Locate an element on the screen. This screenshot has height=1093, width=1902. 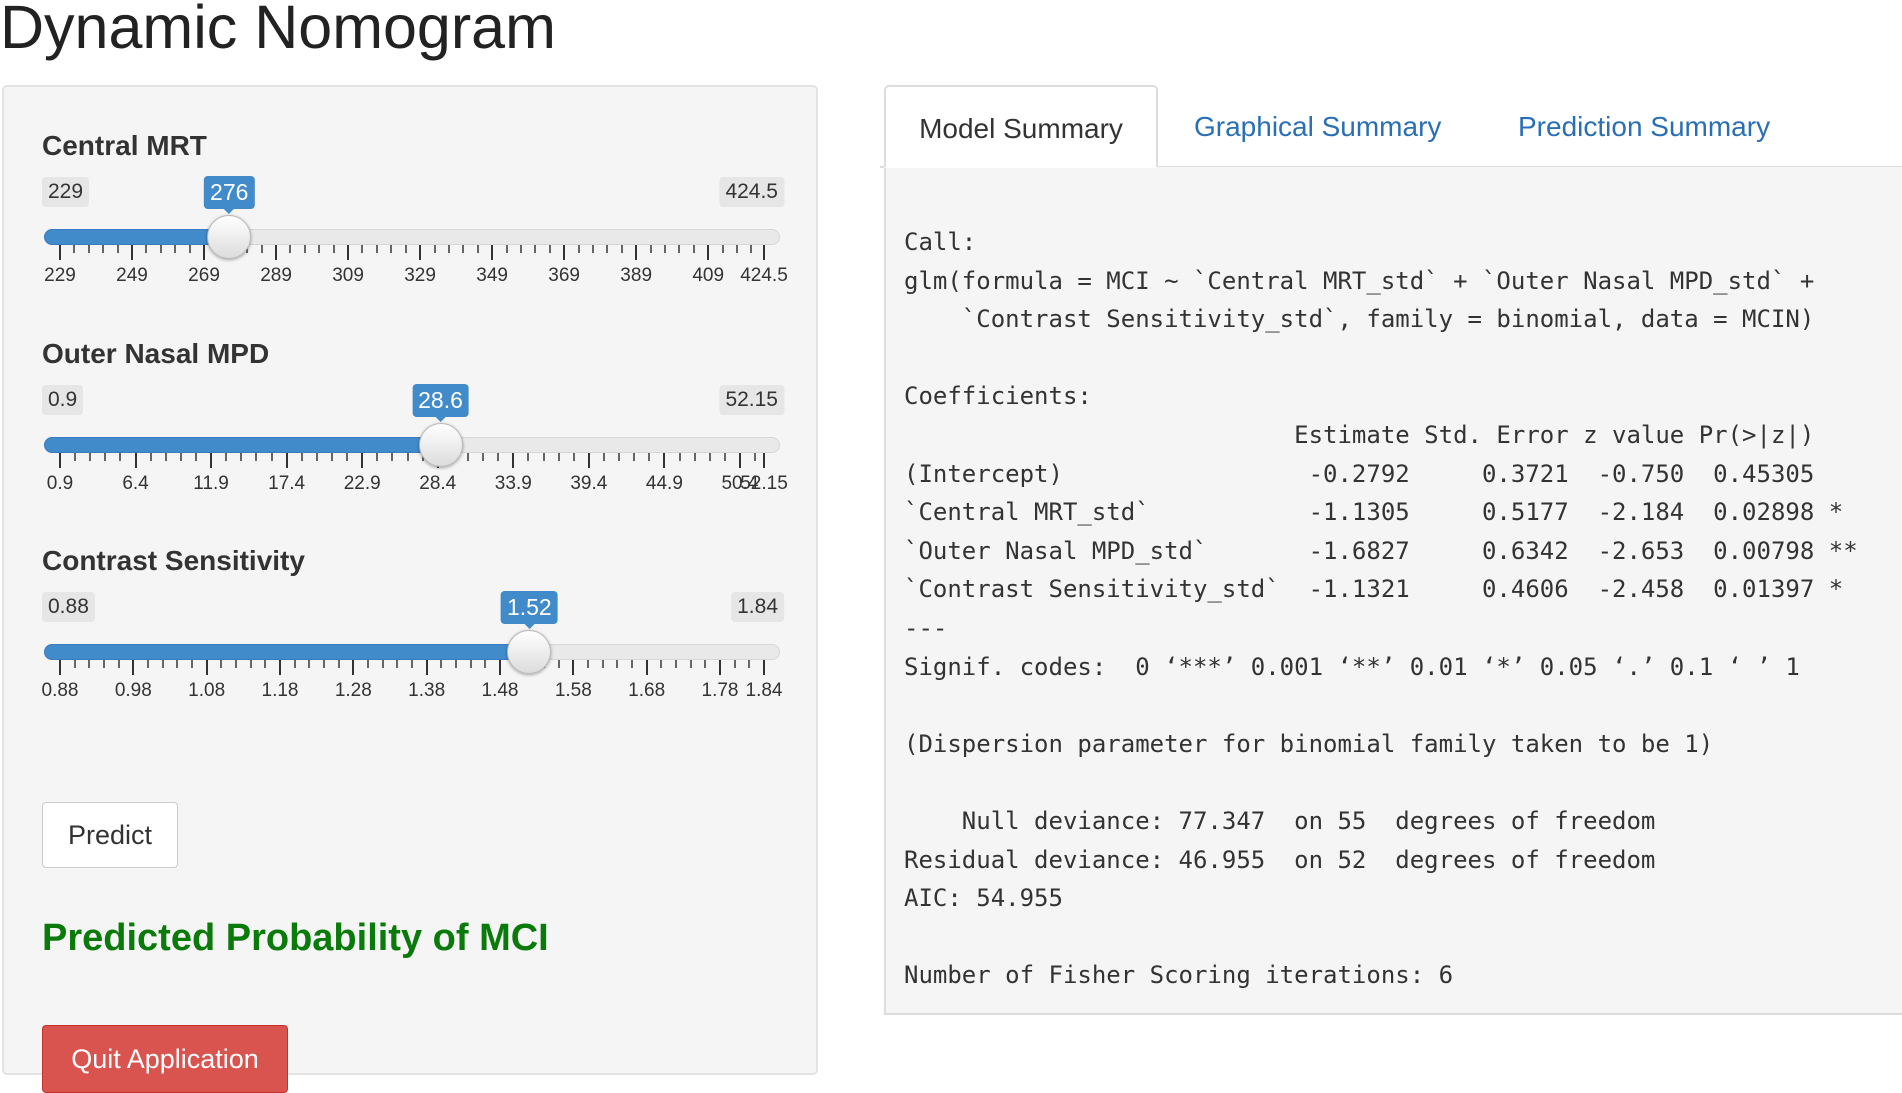
slider-min-label: 0.88 is located at coordinates (68, 607).